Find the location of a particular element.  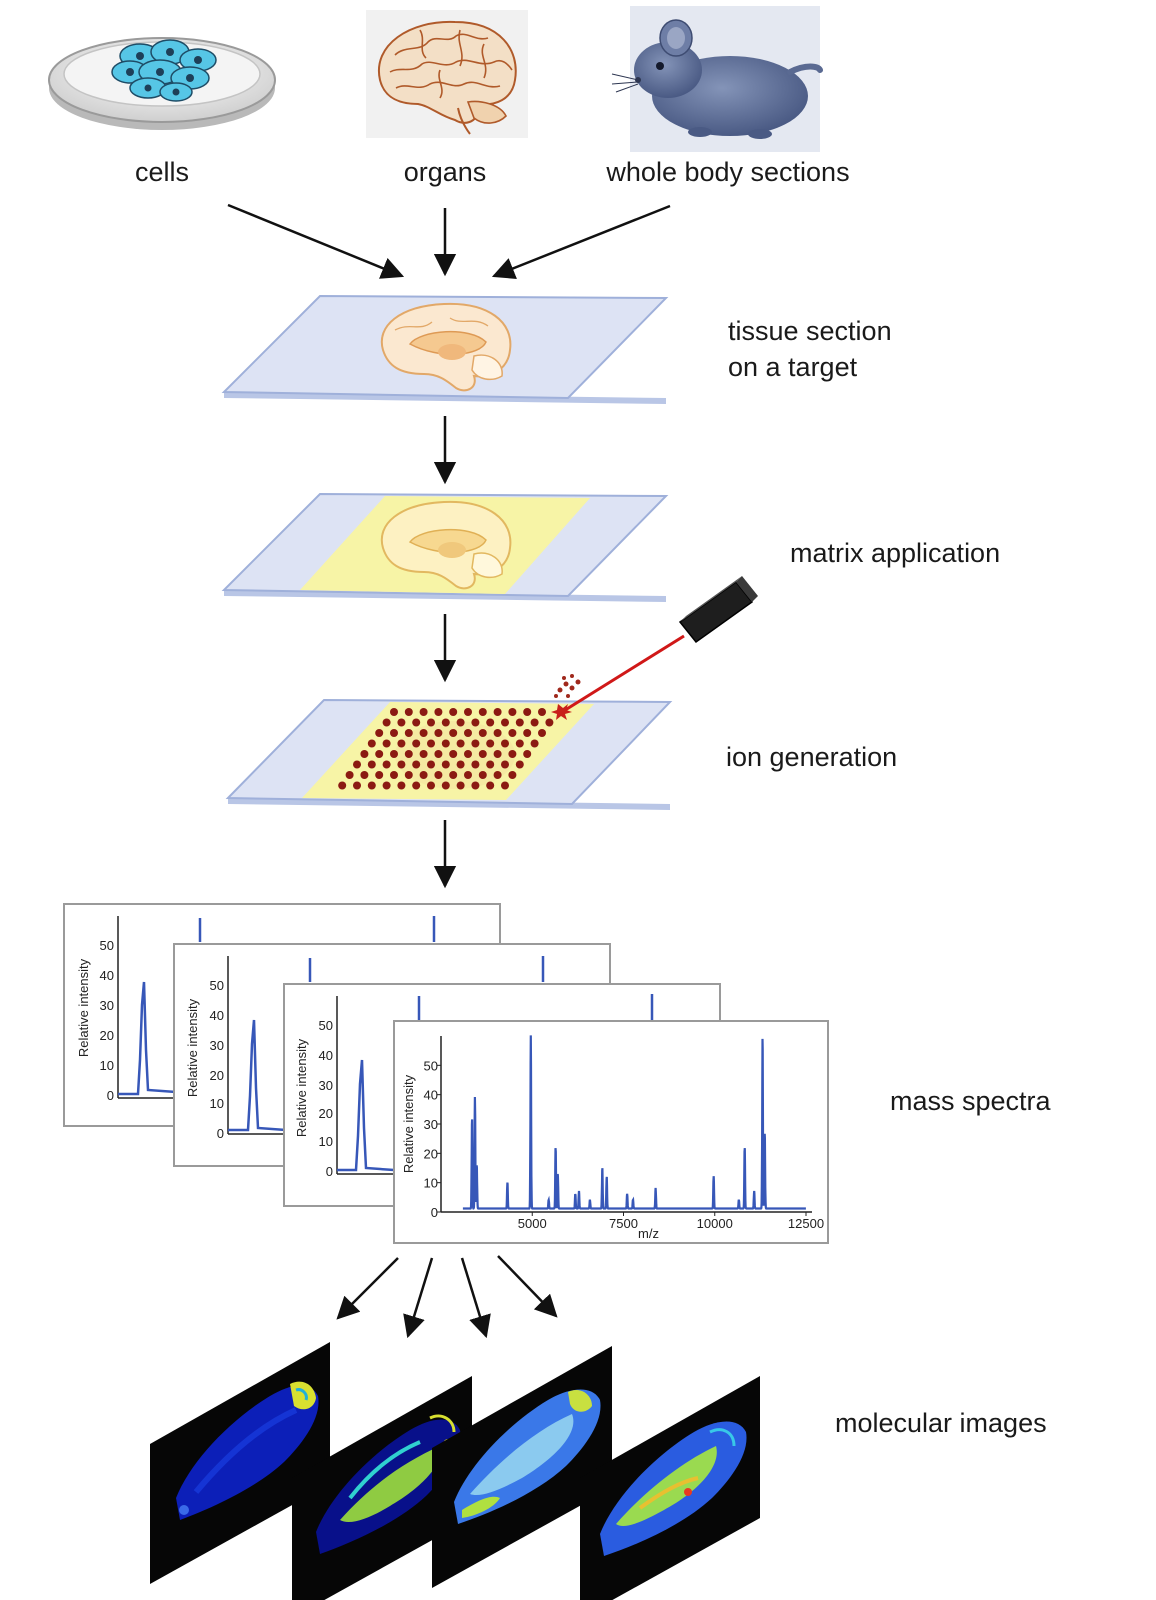

desorbed-ions-plume is located at coordinates (567, 686).